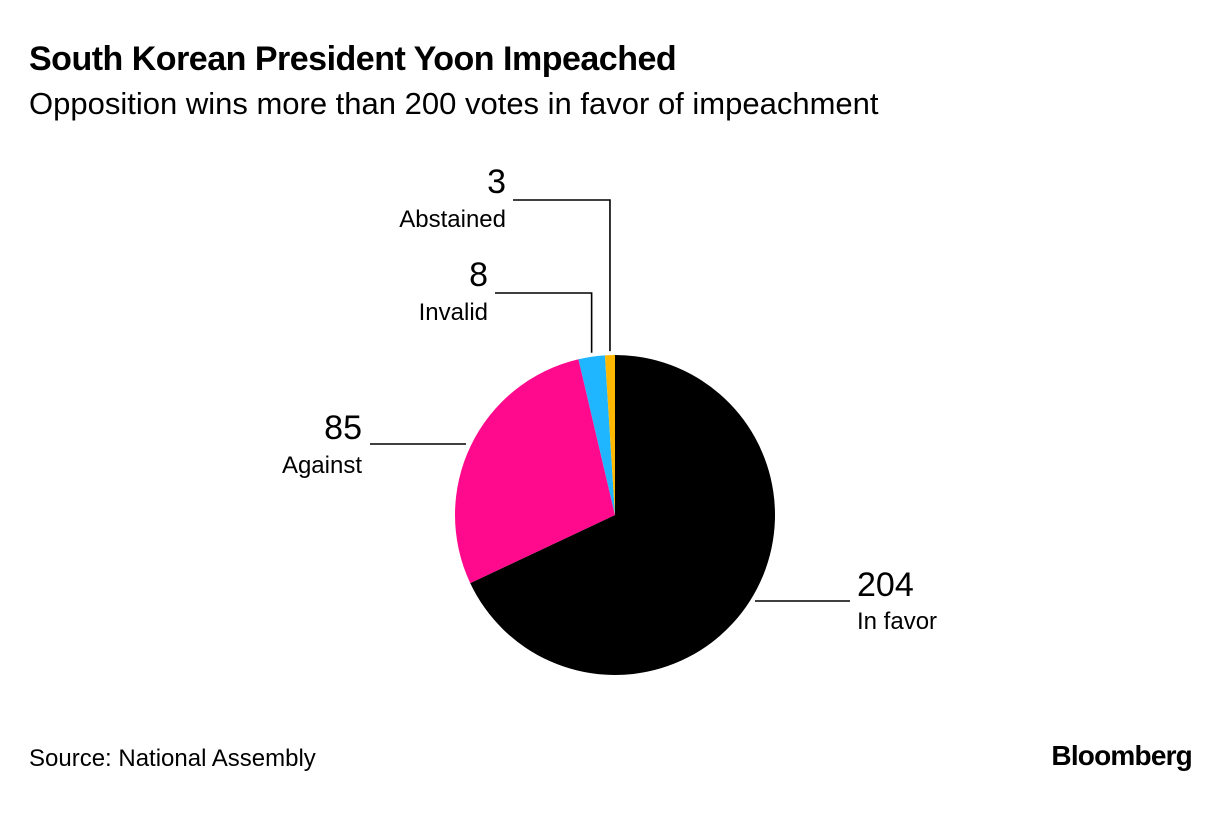 Image resolution: width=1230 pixels, height=818 pixels. What do you see at coordinates (322, 465) in the screenshot?
I see `against-category-label: Against` at bounding box center [322, 465].